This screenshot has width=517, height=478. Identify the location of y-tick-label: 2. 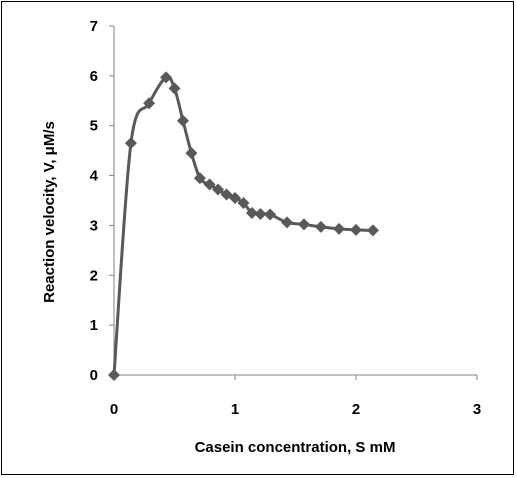
(94, 275).